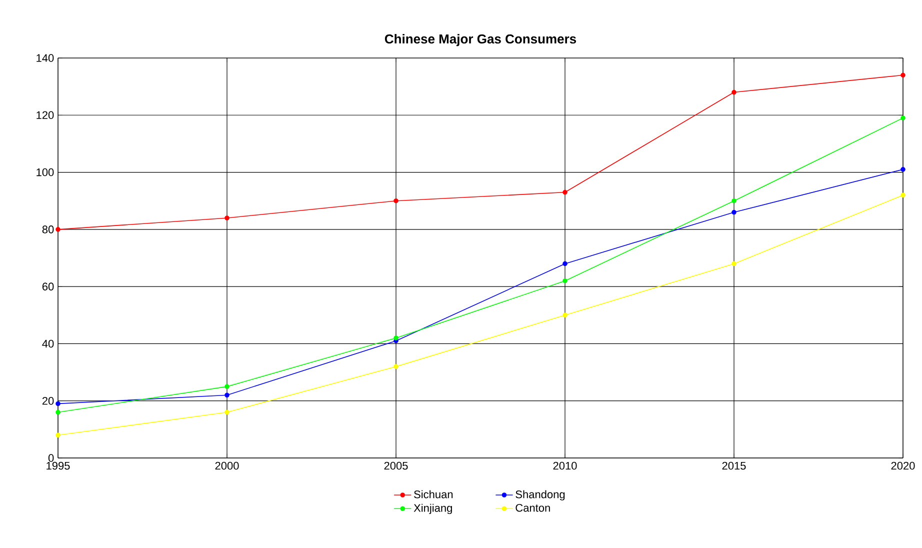  What do you see at coordinates (533, 508) in the screenshot?
I see `legend-label: Canton` at bounding box center [533, 508].